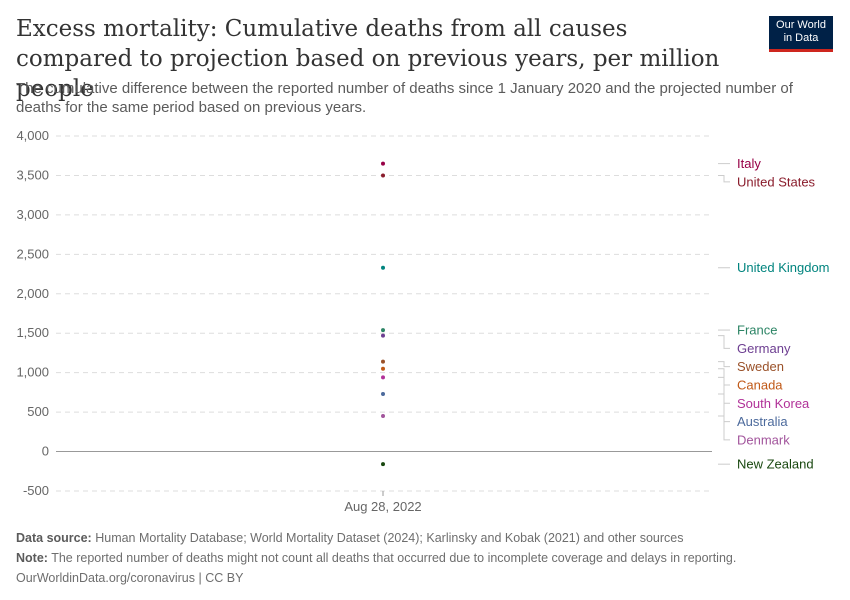  I want to click on y-tick-label: 2,500, so click(32, 253).